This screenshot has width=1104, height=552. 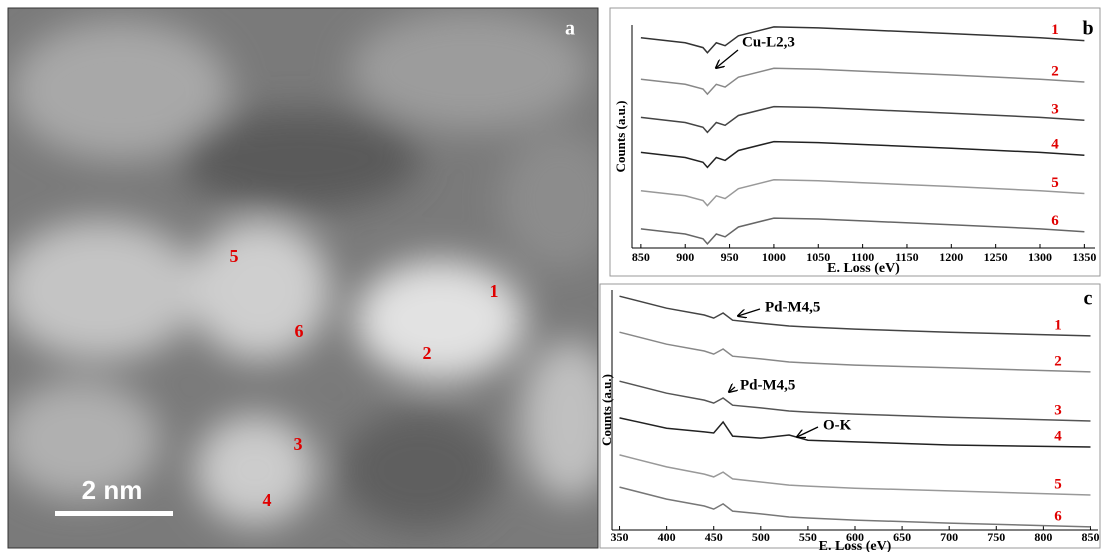 I want to click on panel-label: b, so click(x=1087, y=29).